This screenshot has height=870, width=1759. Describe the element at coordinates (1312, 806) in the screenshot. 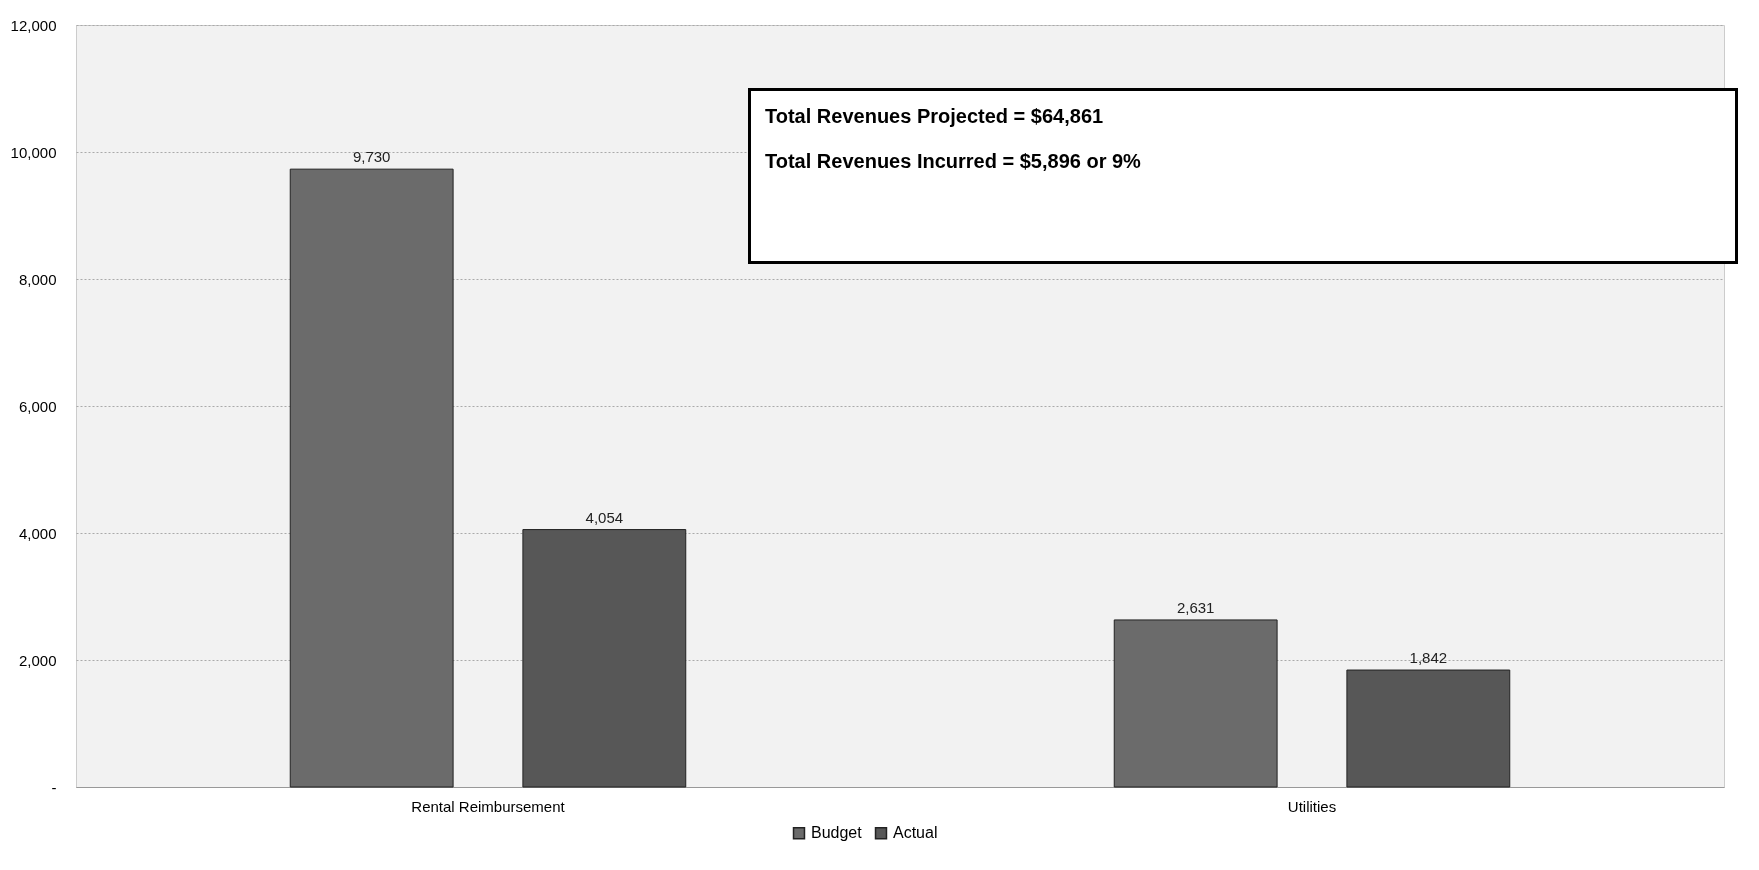

I see `x-tick-label: Utilities` at that location.